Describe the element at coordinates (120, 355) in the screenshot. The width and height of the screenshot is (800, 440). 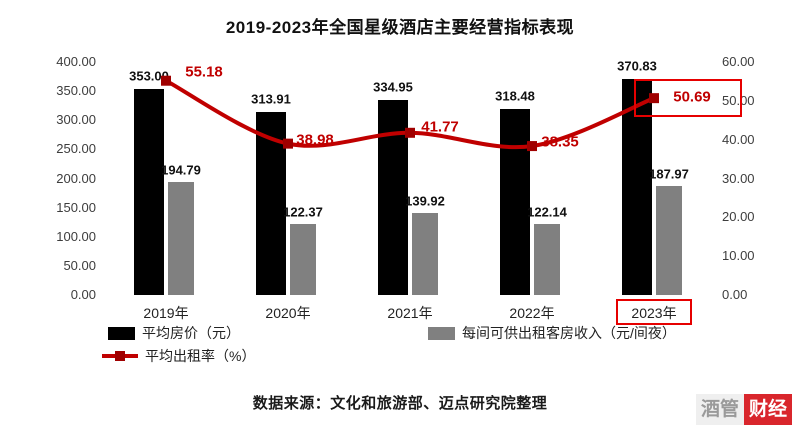
I see `occupancy-line-swatch-icon` at that location.